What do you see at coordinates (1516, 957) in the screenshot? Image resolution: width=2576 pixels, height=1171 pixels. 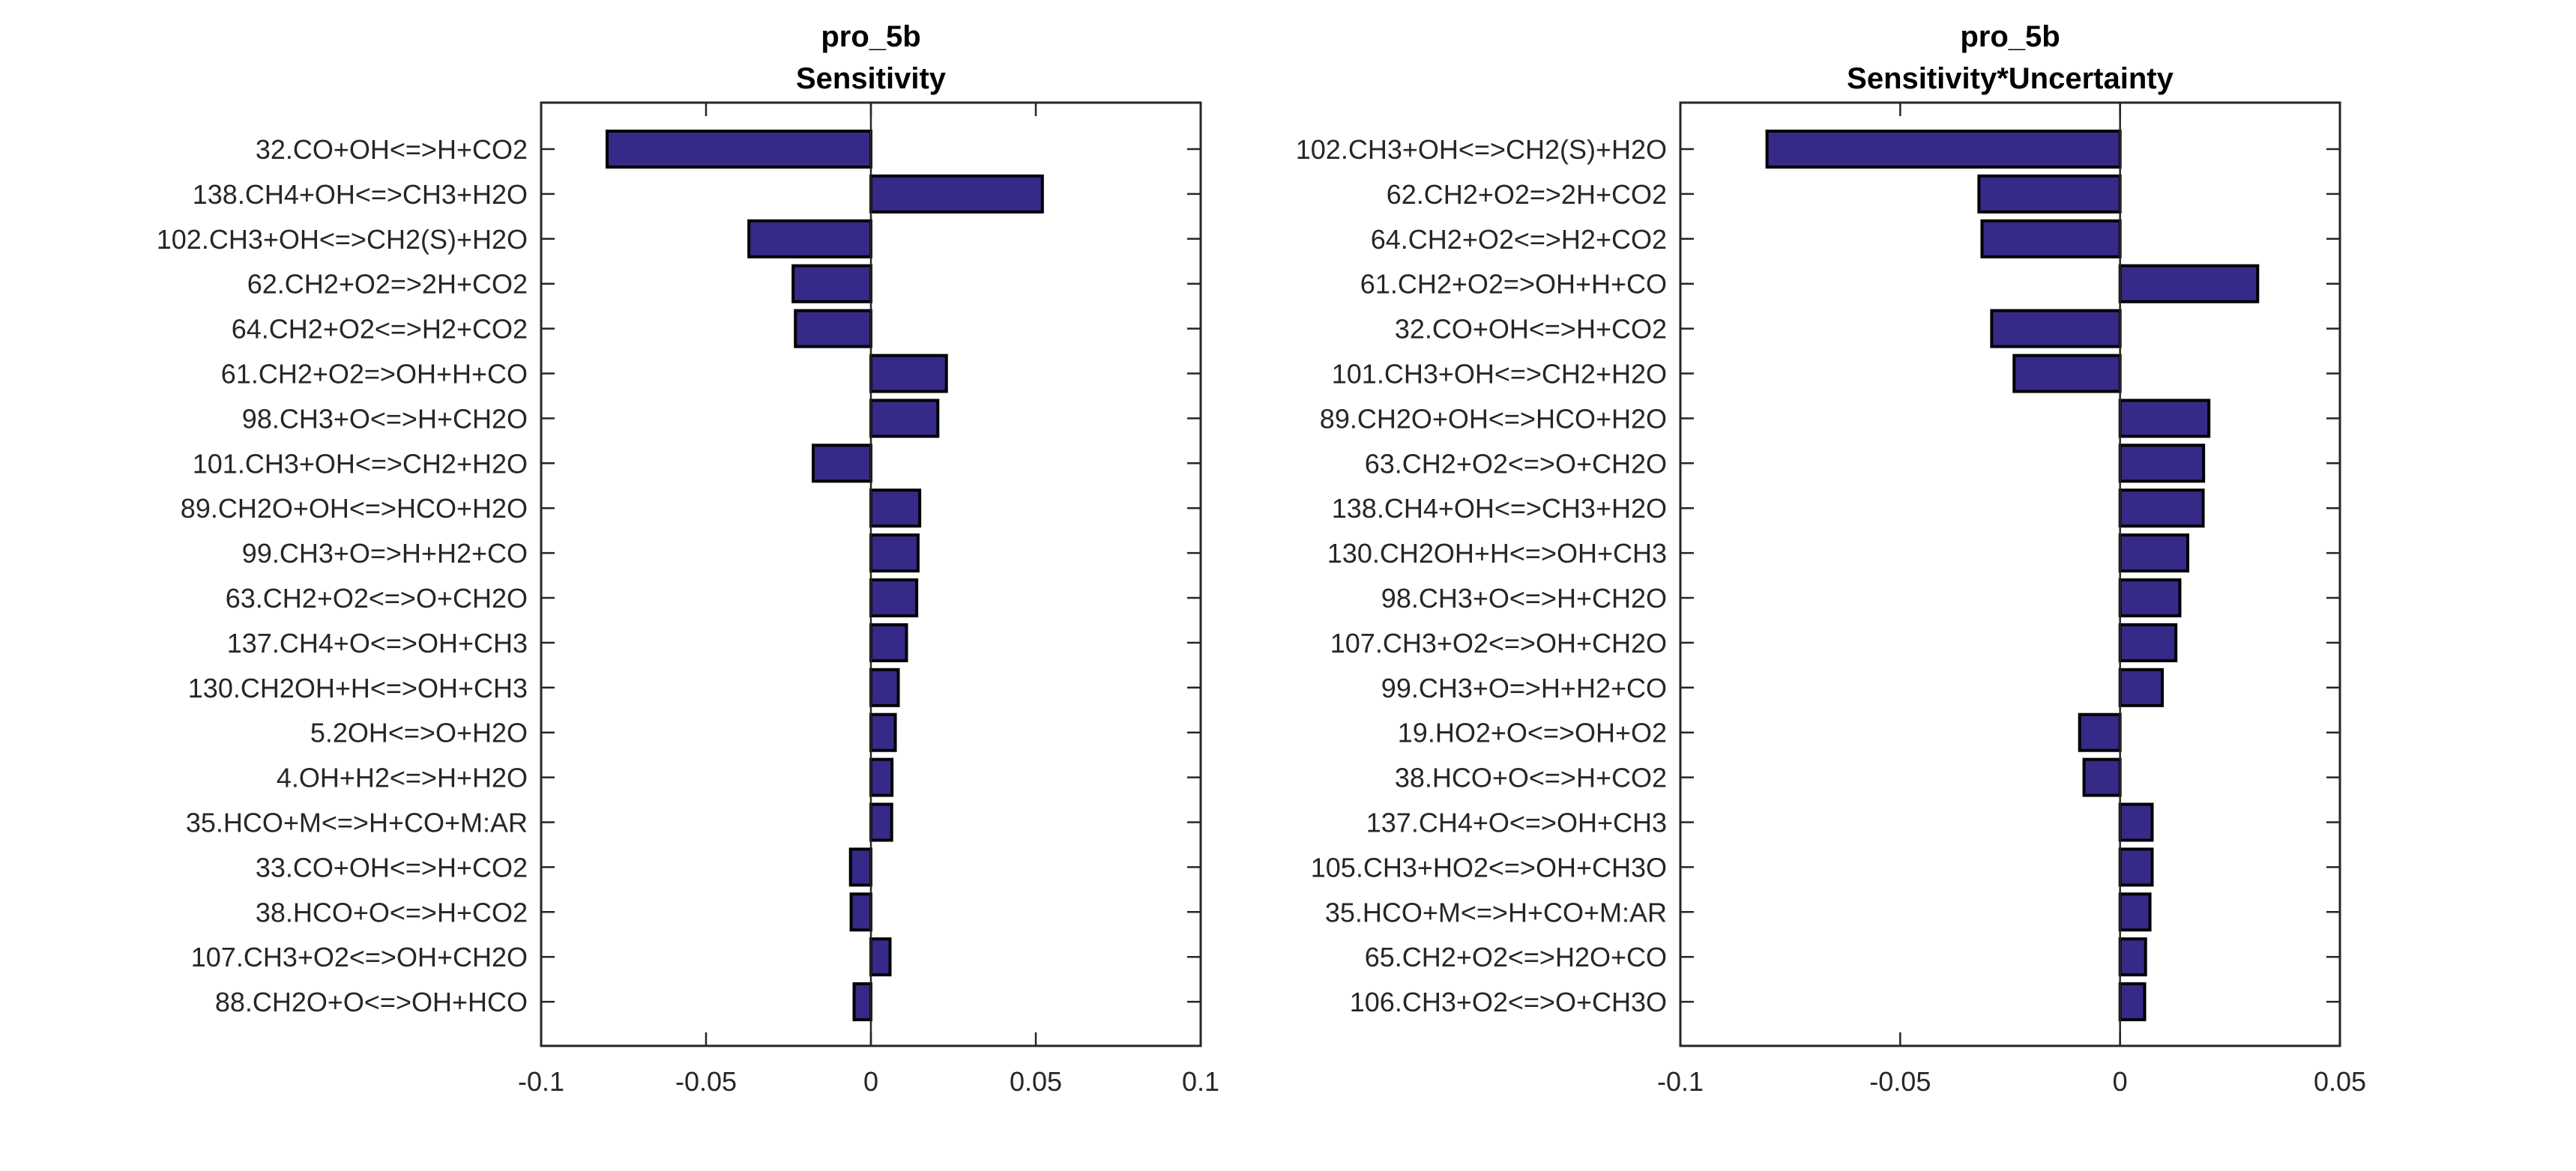 I see `y-tick-label: 65.CH2+O2<=>H2O+CO` at bounding box center [1516, 957].